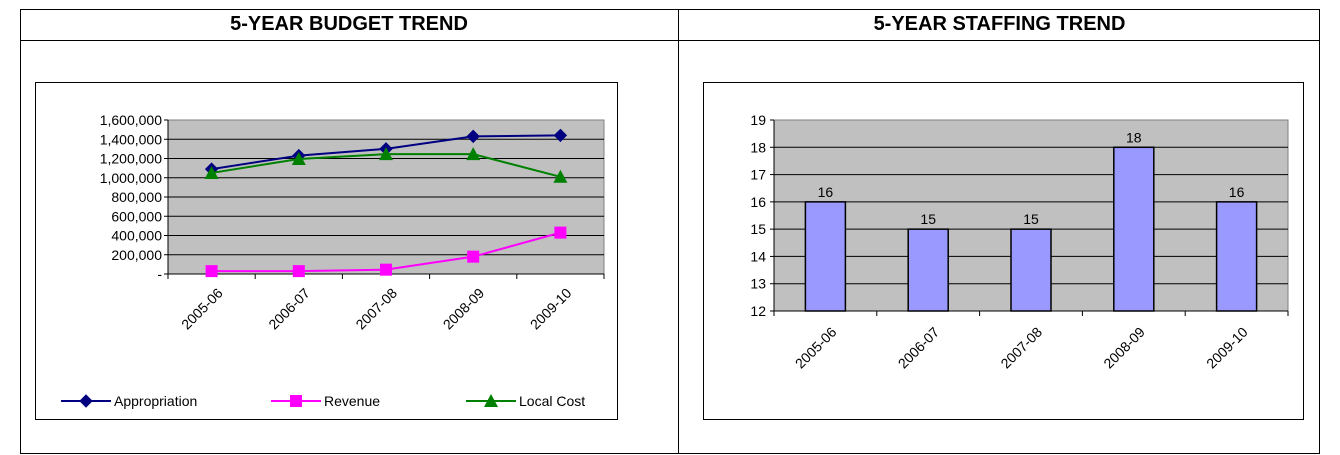 The width and height of the screenshot is (1340, 455). I want to click on data-label: 18, so click(1134, 137).